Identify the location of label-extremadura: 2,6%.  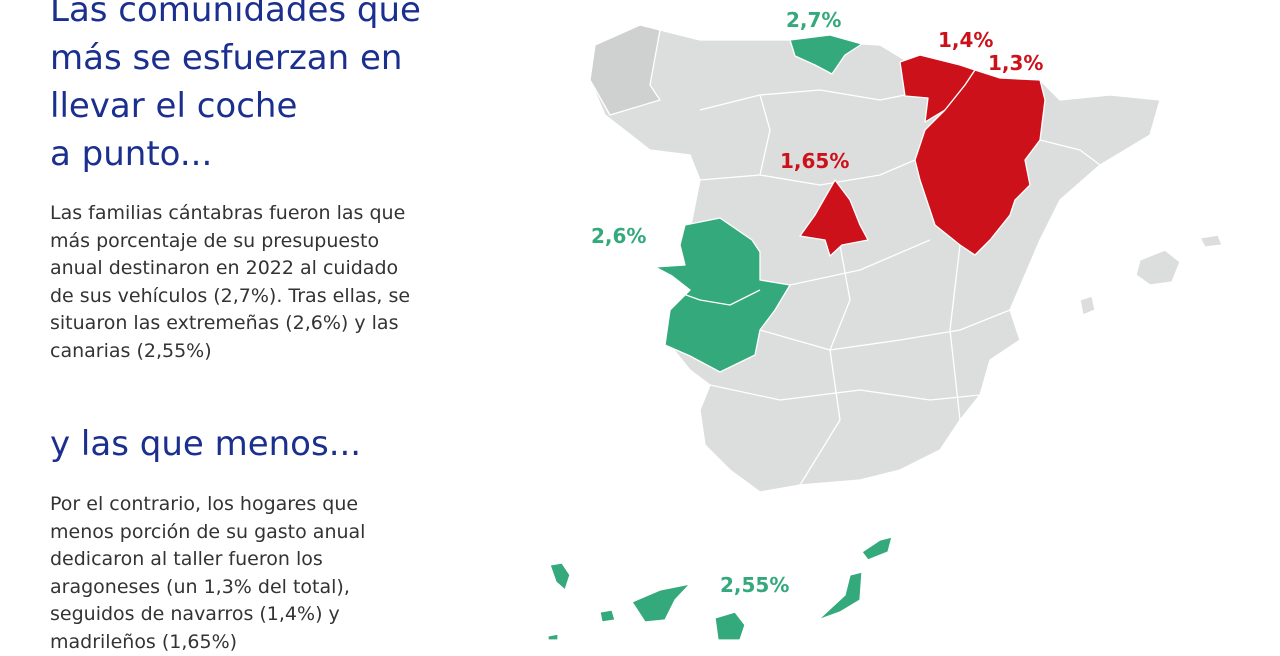
(618, 236).